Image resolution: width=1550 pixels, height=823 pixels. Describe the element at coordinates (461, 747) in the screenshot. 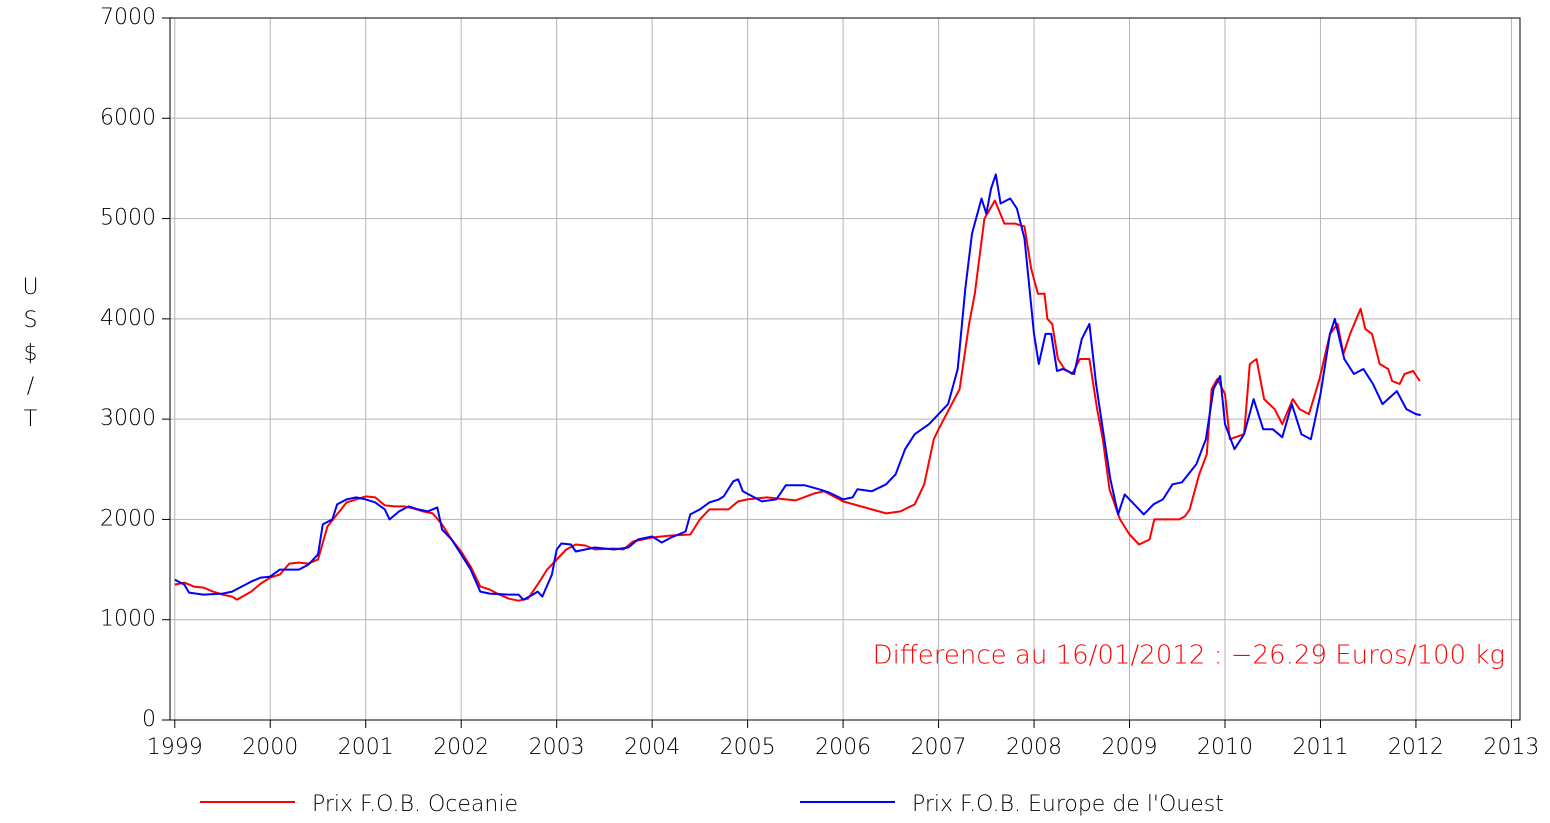

I see `x-tick-label: 2002` at that location.